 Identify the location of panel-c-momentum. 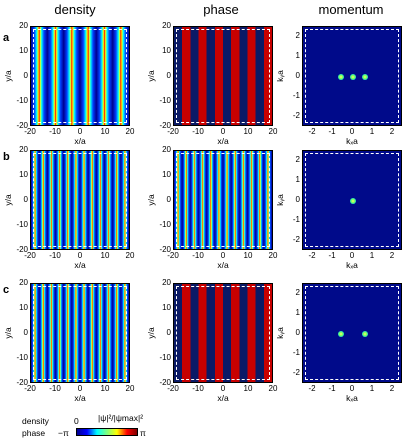
(352, 333).